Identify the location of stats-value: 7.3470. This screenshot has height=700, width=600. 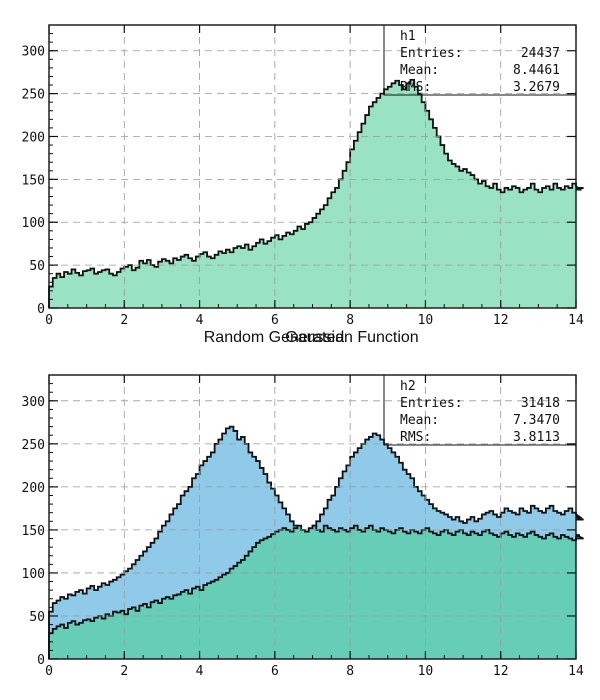
(536, 420).